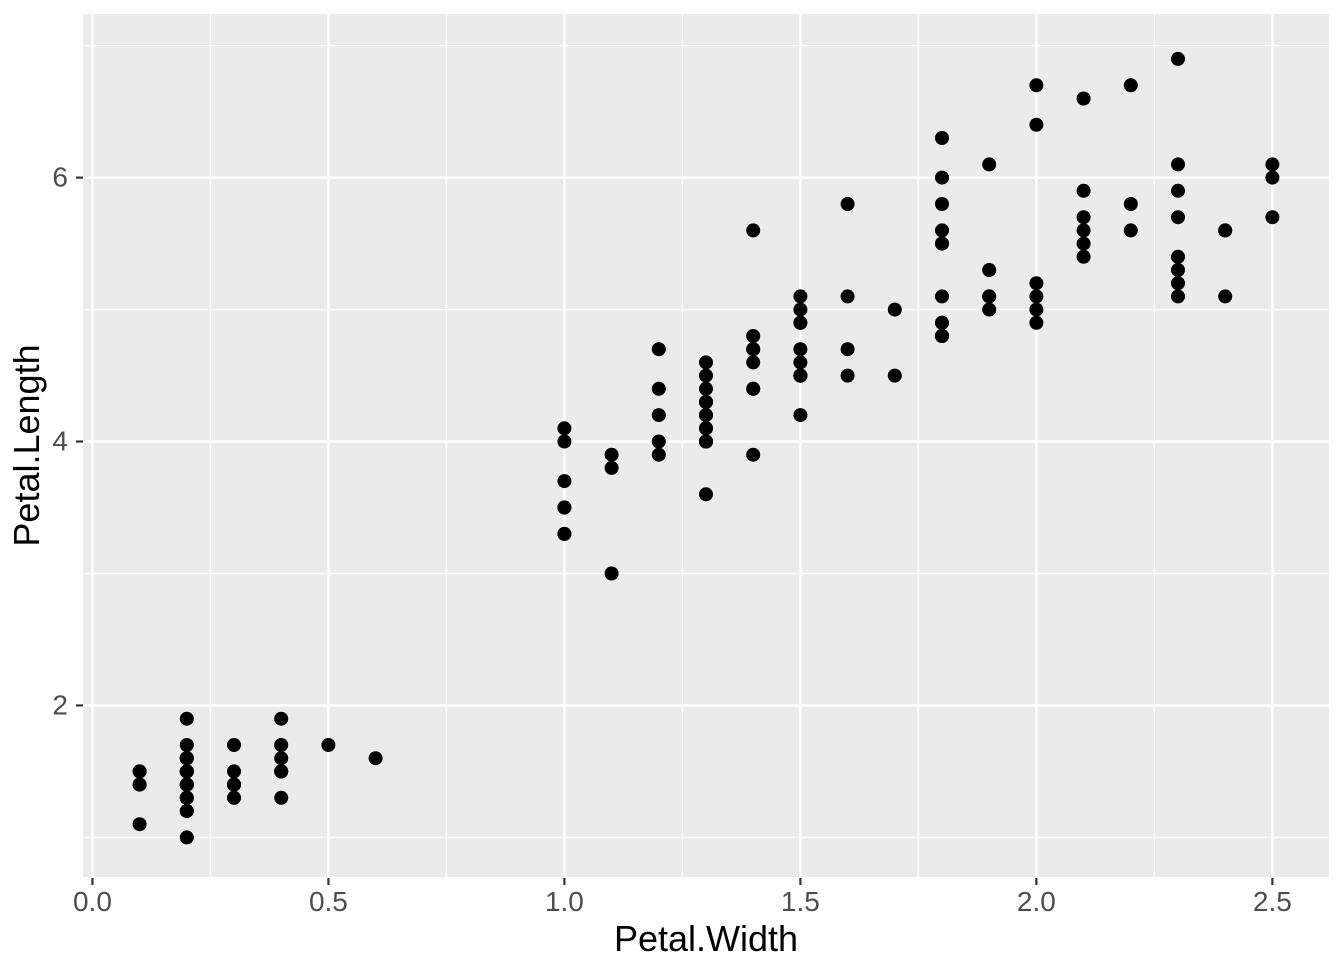 The width and height of the screenshot is (1344, 960). I want to click on y-tick-label: 2, so click(60, 704).